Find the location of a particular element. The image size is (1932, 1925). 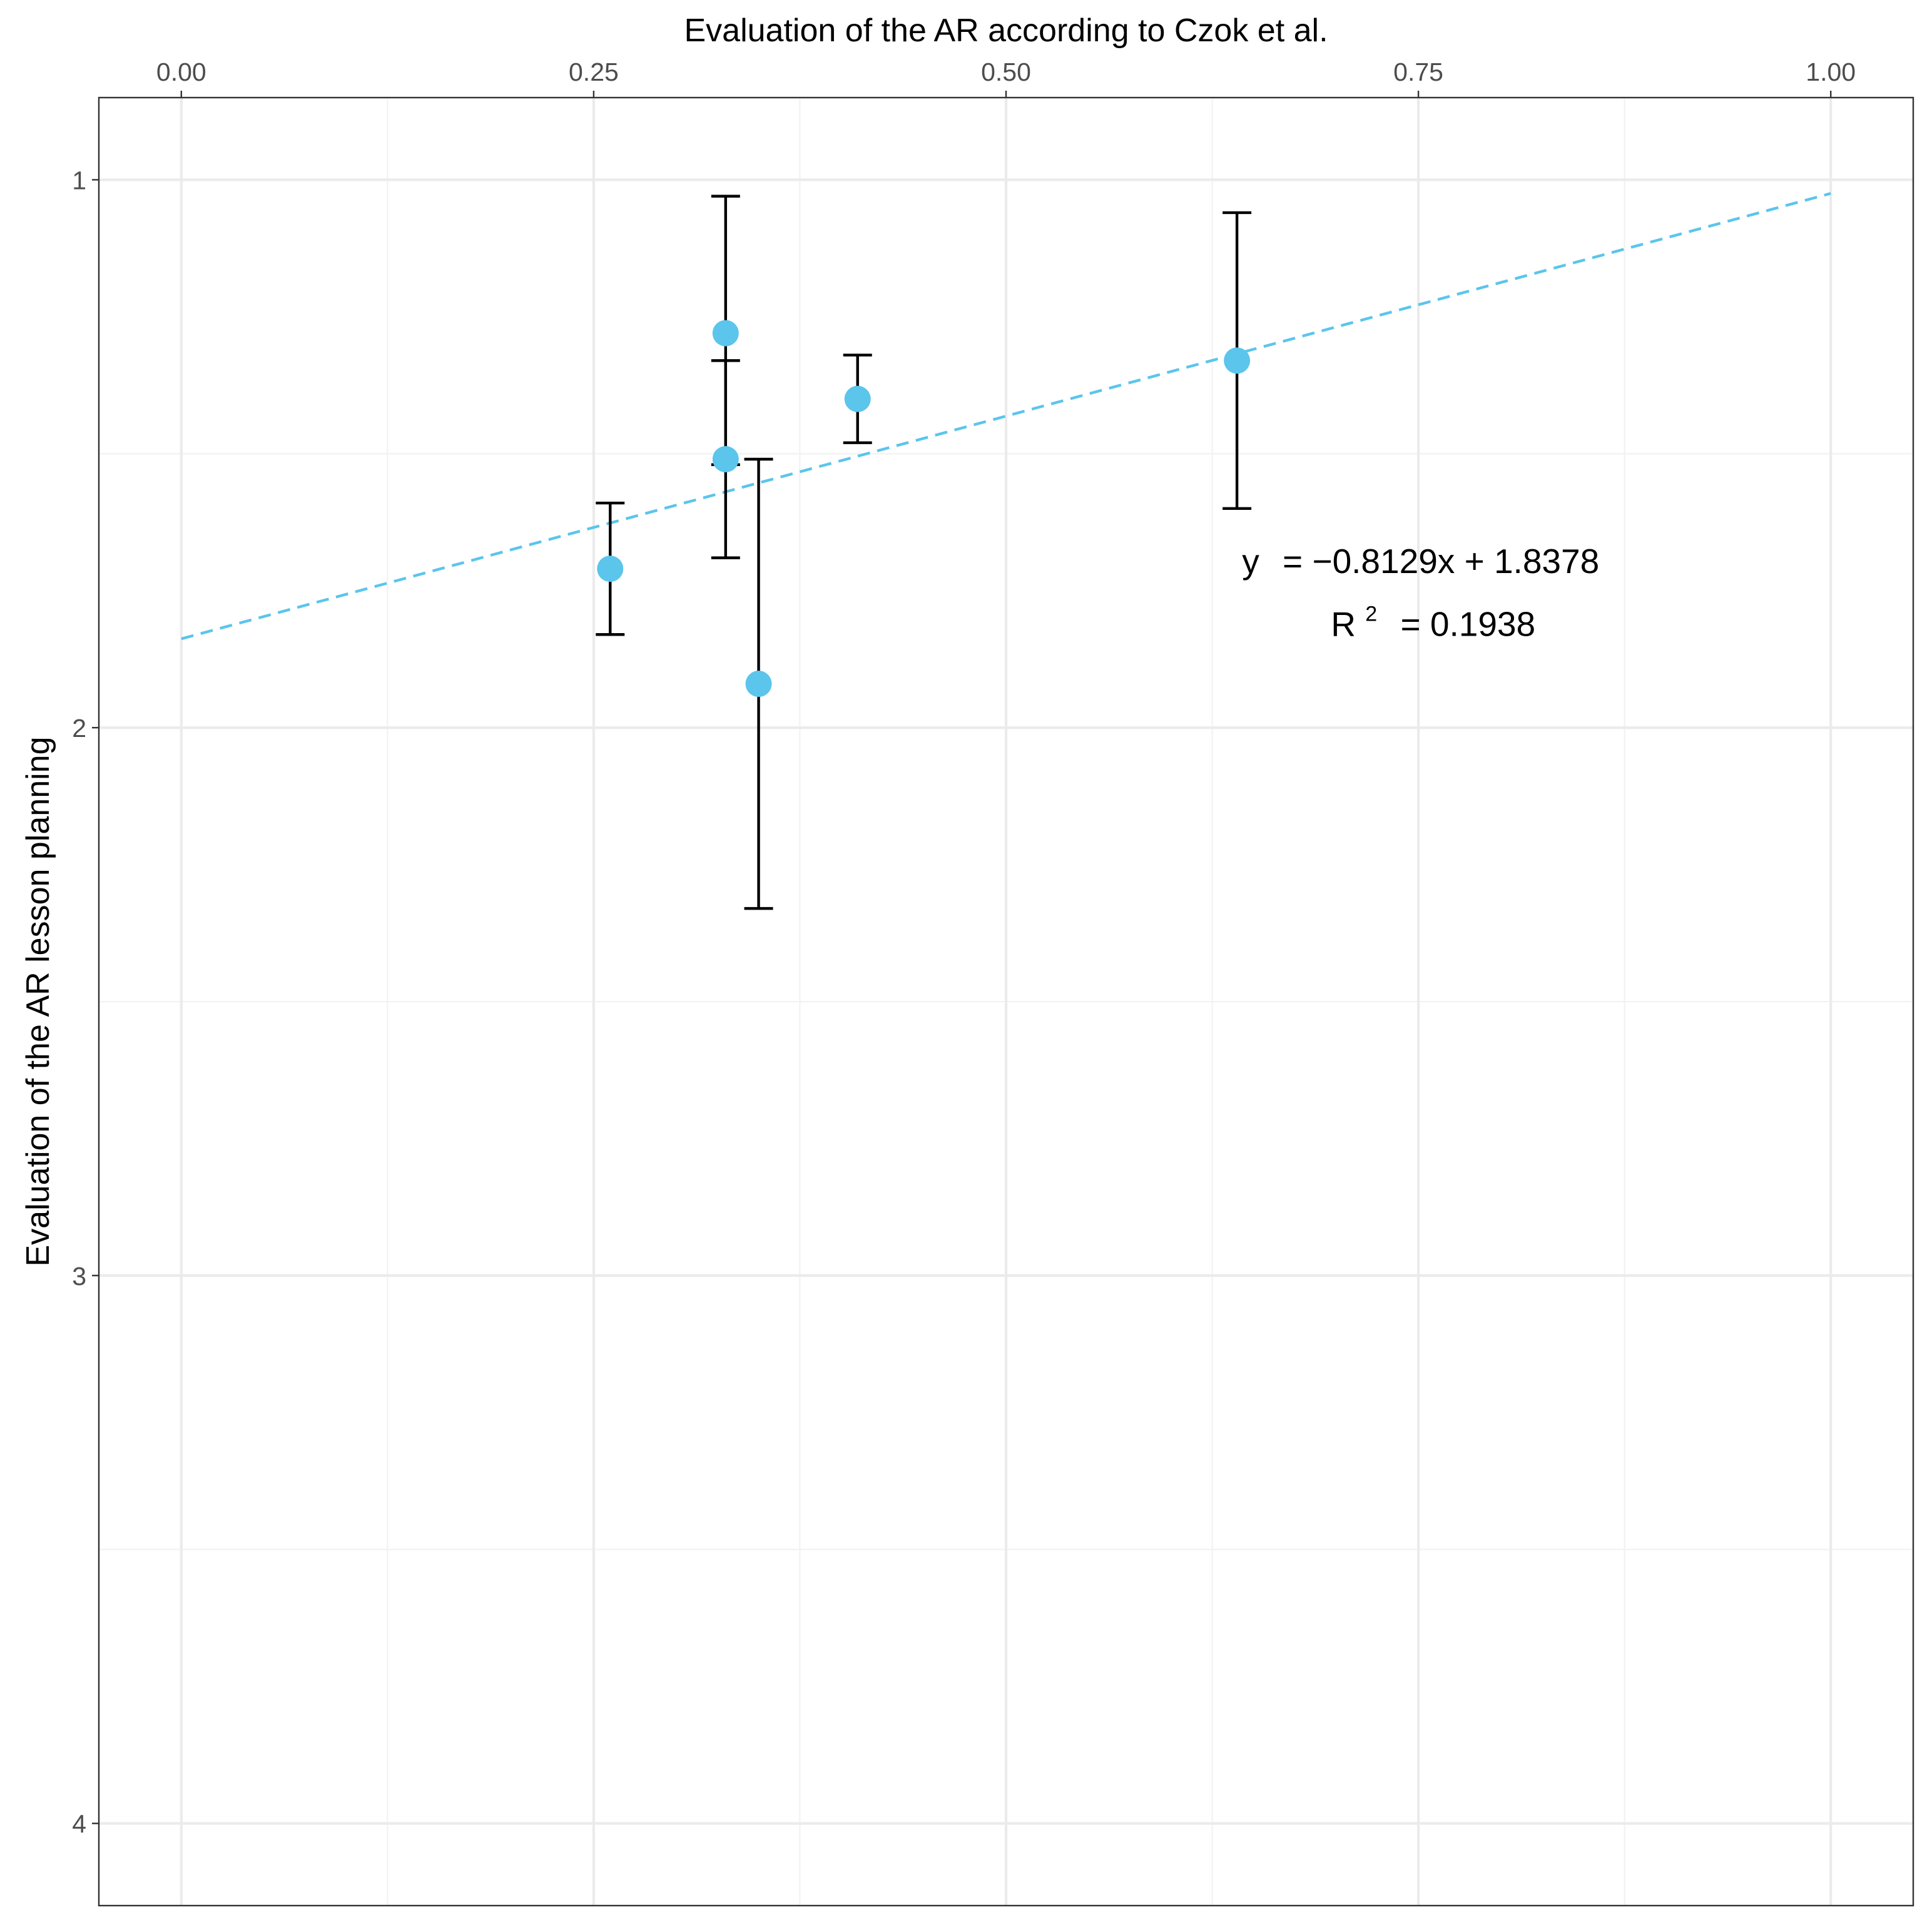

x-tick-label: 0.00 is located at coordinates (181, 72).